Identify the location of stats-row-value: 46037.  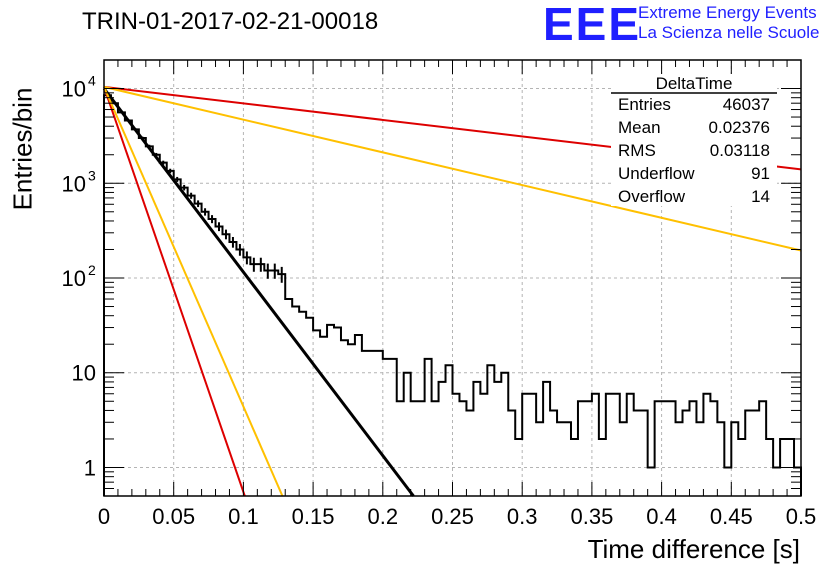
(746, 104).